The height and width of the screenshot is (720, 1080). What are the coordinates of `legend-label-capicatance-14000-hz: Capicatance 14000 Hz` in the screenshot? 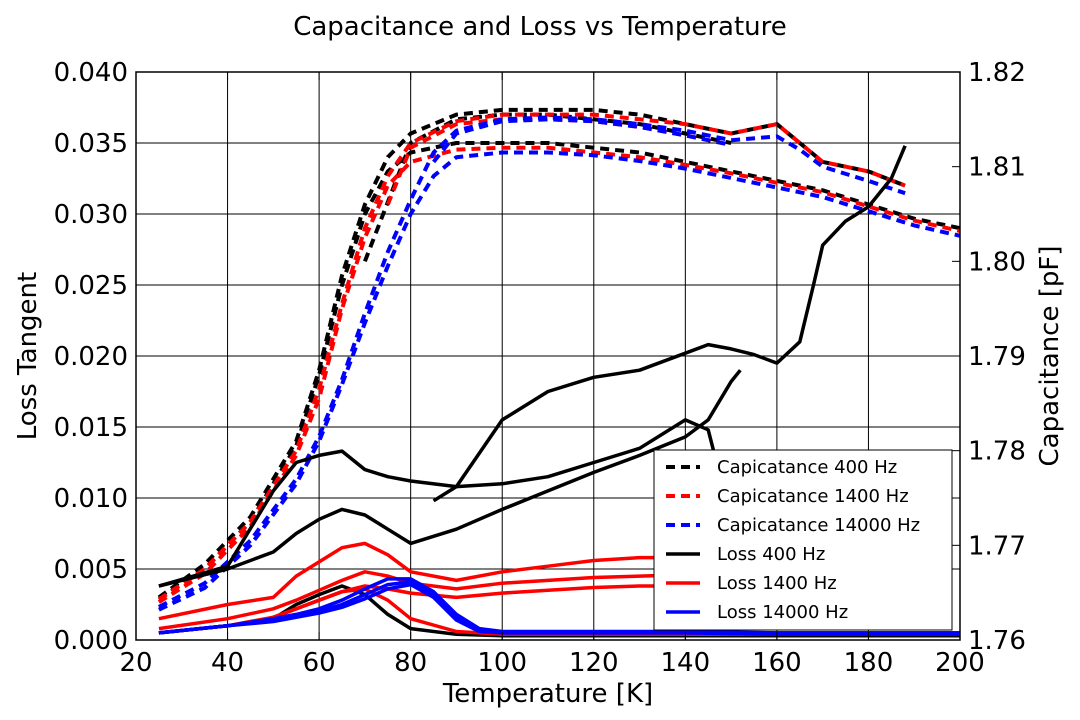 It's located at (818, 525).